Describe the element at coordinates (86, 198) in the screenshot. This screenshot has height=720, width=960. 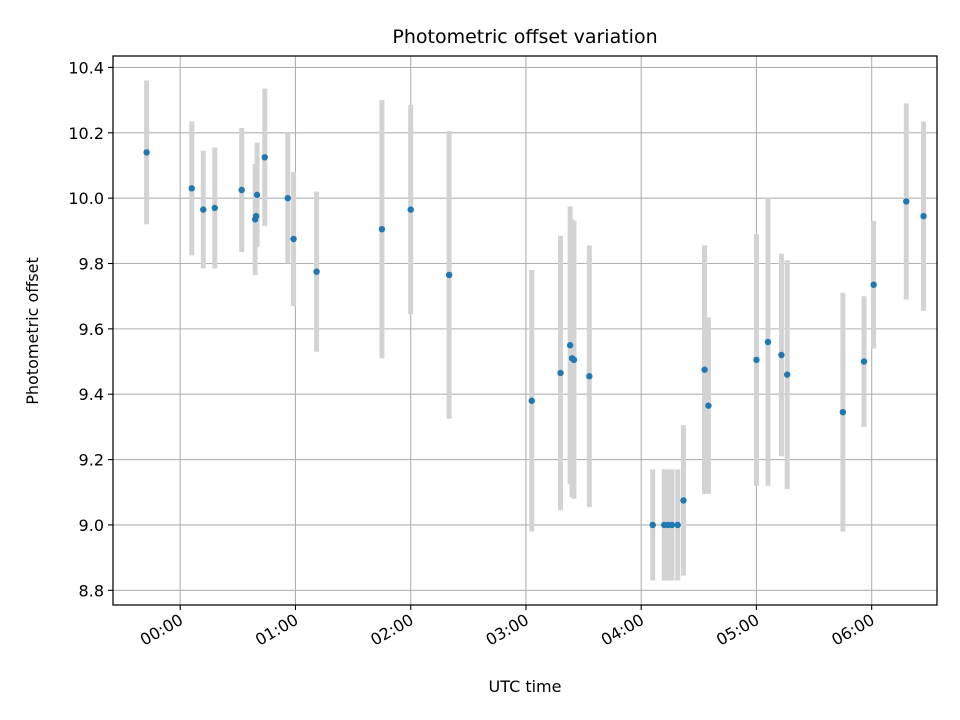
I see `y-tick-label: 10.0` at that location.